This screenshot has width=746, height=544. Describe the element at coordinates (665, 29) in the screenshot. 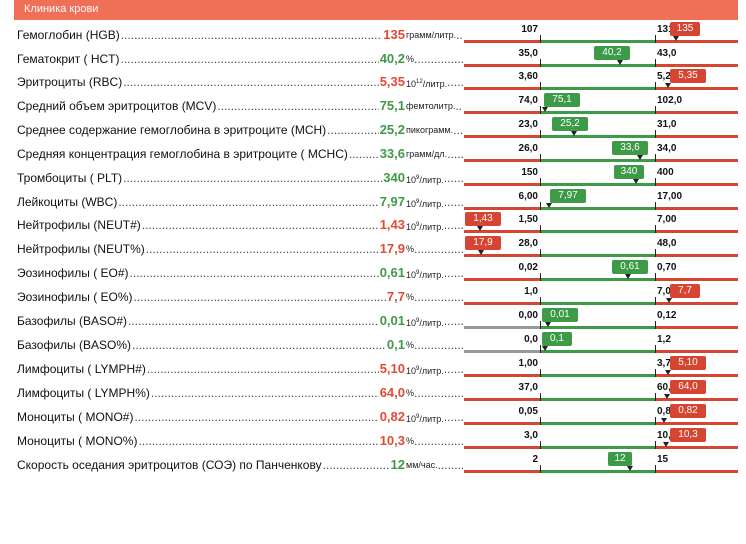

I see `range-high-label: 131` at that location.